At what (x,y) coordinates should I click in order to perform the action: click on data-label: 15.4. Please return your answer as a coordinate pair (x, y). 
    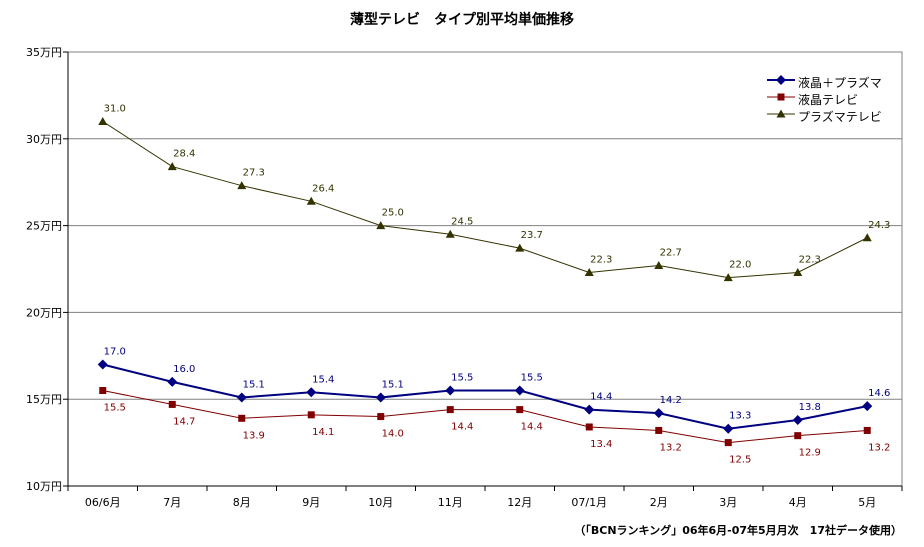
    Looking at the image, I should click on (323, 379).